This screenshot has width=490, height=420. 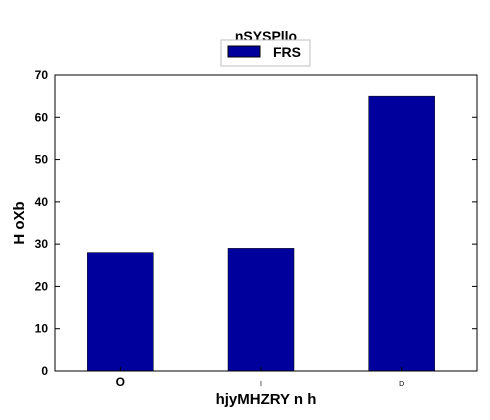 What do you see at coordinates (42, 329) in the screenshot?
I see `y-tick-label: 10` at bounding box center [42, 329].